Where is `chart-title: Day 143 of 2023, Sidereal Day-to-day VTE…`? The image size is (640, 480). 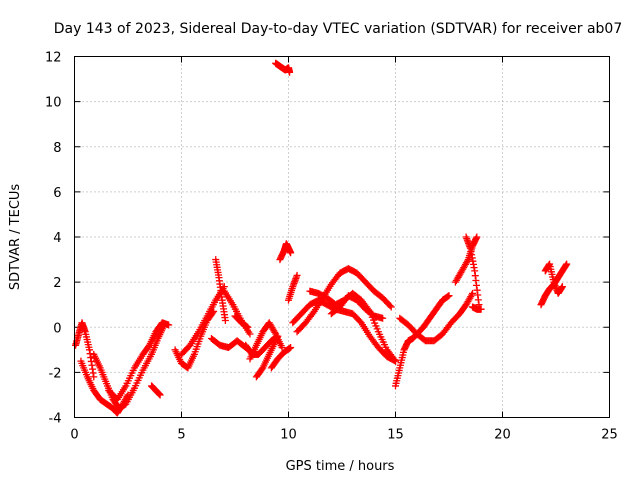 chart-title: Day 143 of 2023, Sidereal Day-to-day VTE… is located at coordinates (338, 29).